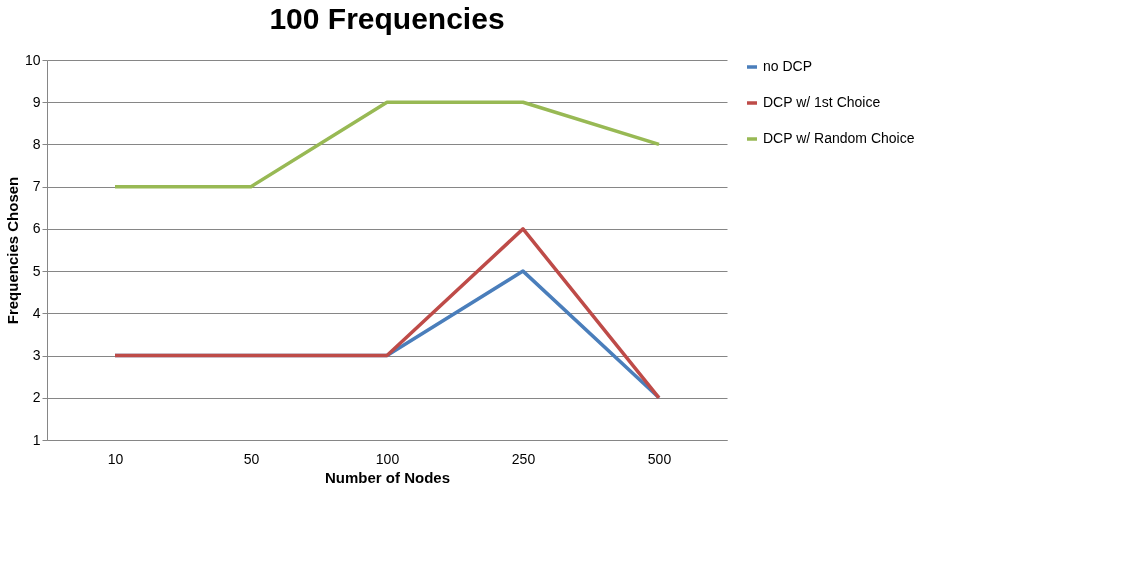  I want to click on y-tick-label: 9, so click(36, 101).